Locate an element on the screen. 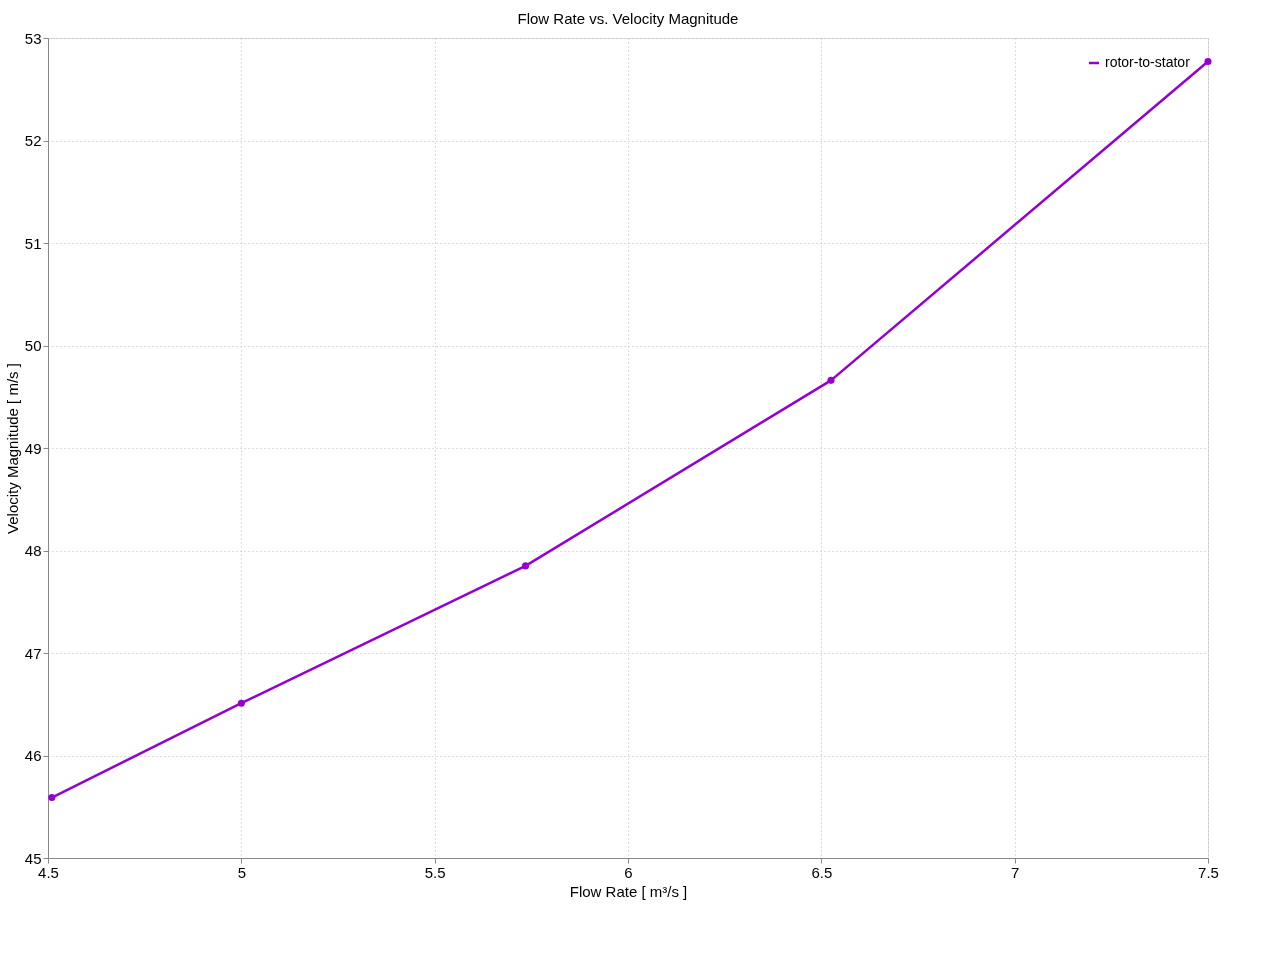  y-tick-label: 47 is located at coordinates (33, 653).